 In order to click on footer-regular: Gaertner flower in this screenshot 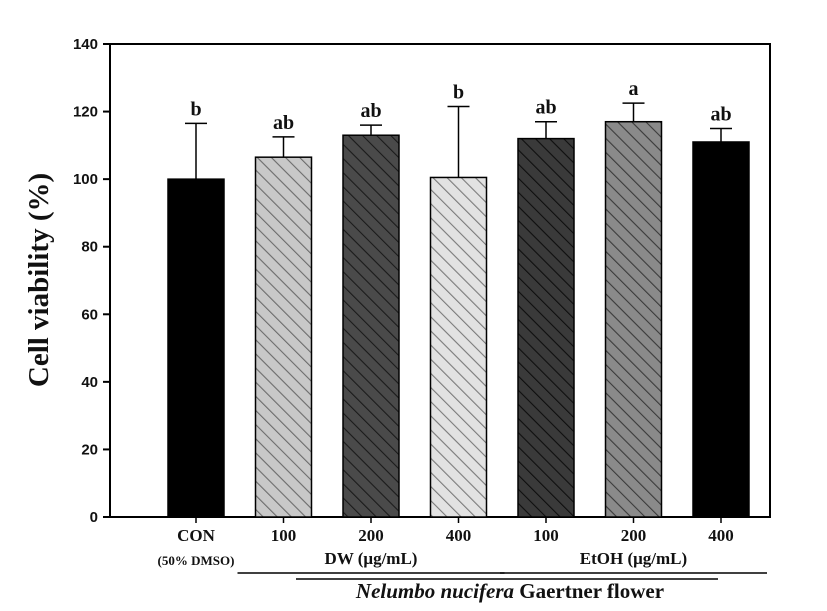, I will do `click(589, 591)`.